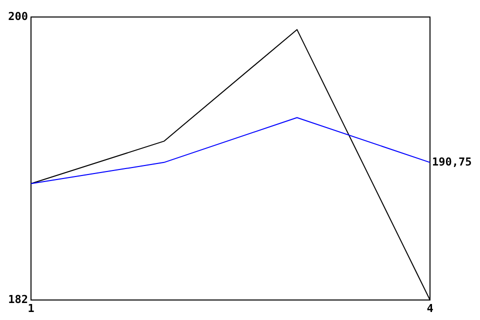 The width and height of the screenshot is (480, 320). Describe the element at coordinates (452, 161) in the screenshot. I see `annotation: 190,75` at that location.